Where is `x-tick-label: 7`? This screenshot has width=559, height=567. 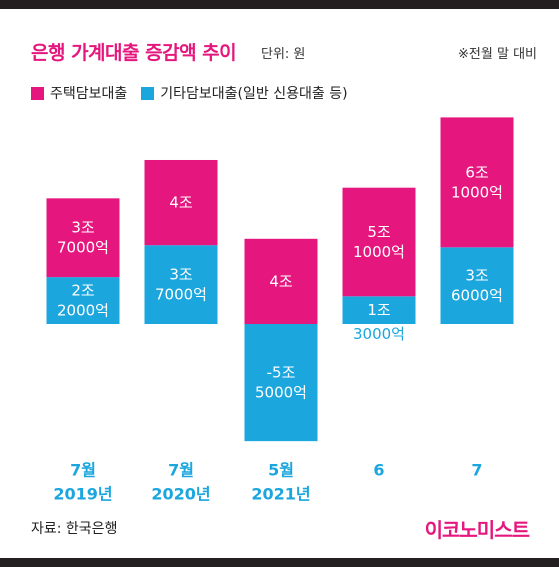
x-tick-label: 7 is located at coordinates (476, 470).